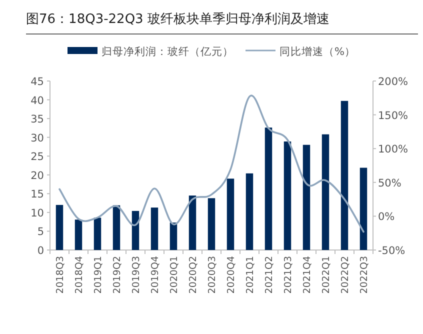 Image resolution: width=423 pixels, height=334 pixels. What do you see at coordinates (250, 275) in the screenshot?
I see `x-tick-label: 2021Q1` at bounding box center [250, 275].